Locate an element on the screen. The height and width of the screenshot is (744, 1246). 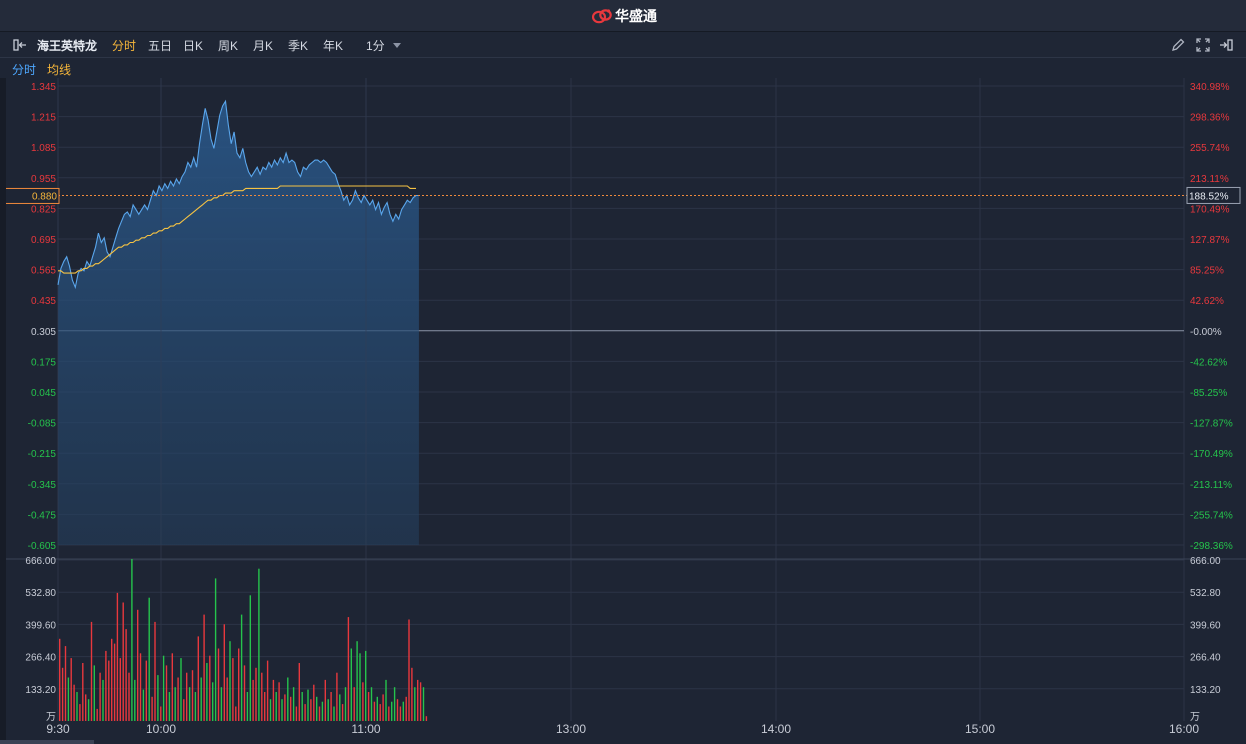
time-tick-label: 13:00 is located at coordinates (571, 729).